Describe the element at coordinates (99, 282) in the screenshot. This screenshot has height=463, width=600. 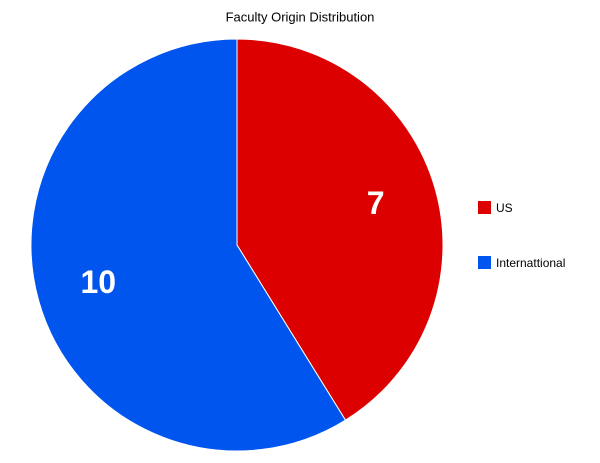
I see `data-label: 10` at that location.